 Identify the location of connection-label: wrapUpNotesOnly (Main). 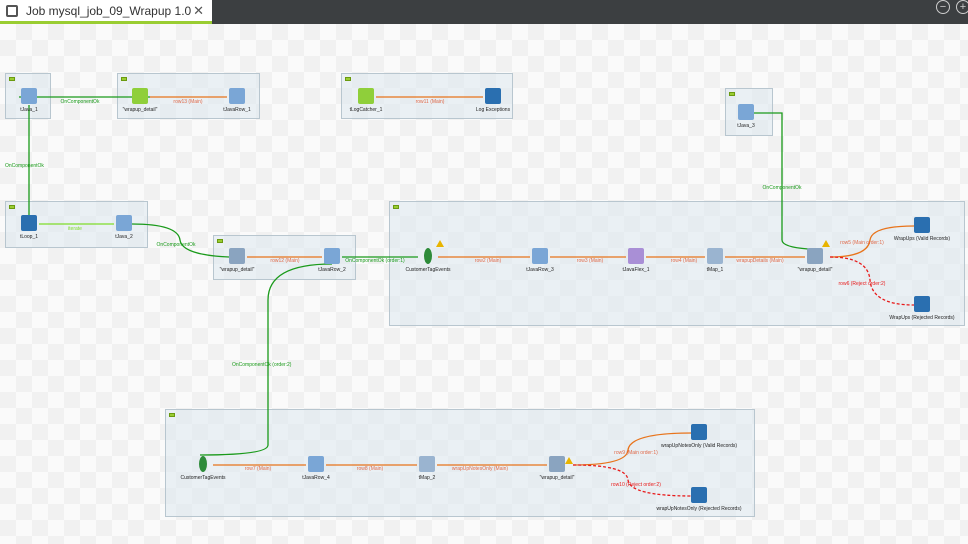
(480, 469).